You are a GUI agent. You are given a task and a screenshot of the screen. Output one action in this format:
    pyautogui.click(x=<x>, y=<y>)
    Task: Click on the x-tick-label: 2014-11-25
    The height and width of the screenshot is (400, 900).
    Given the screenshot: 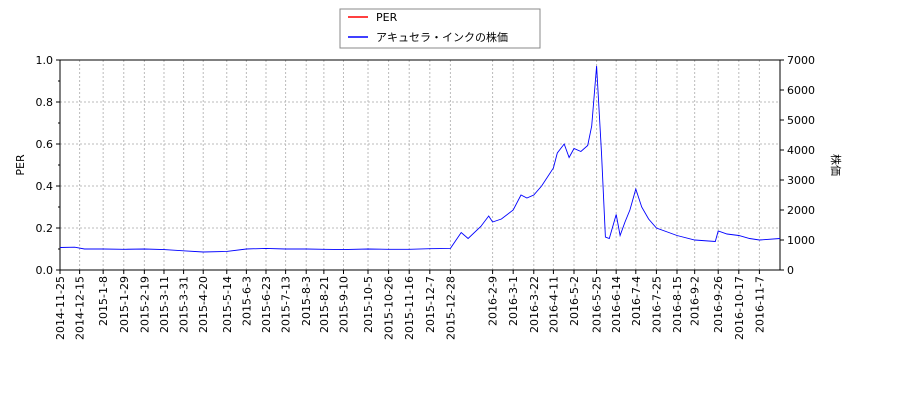 What is the action you would take?
    pyautogui.click(x=60, y=308)
    